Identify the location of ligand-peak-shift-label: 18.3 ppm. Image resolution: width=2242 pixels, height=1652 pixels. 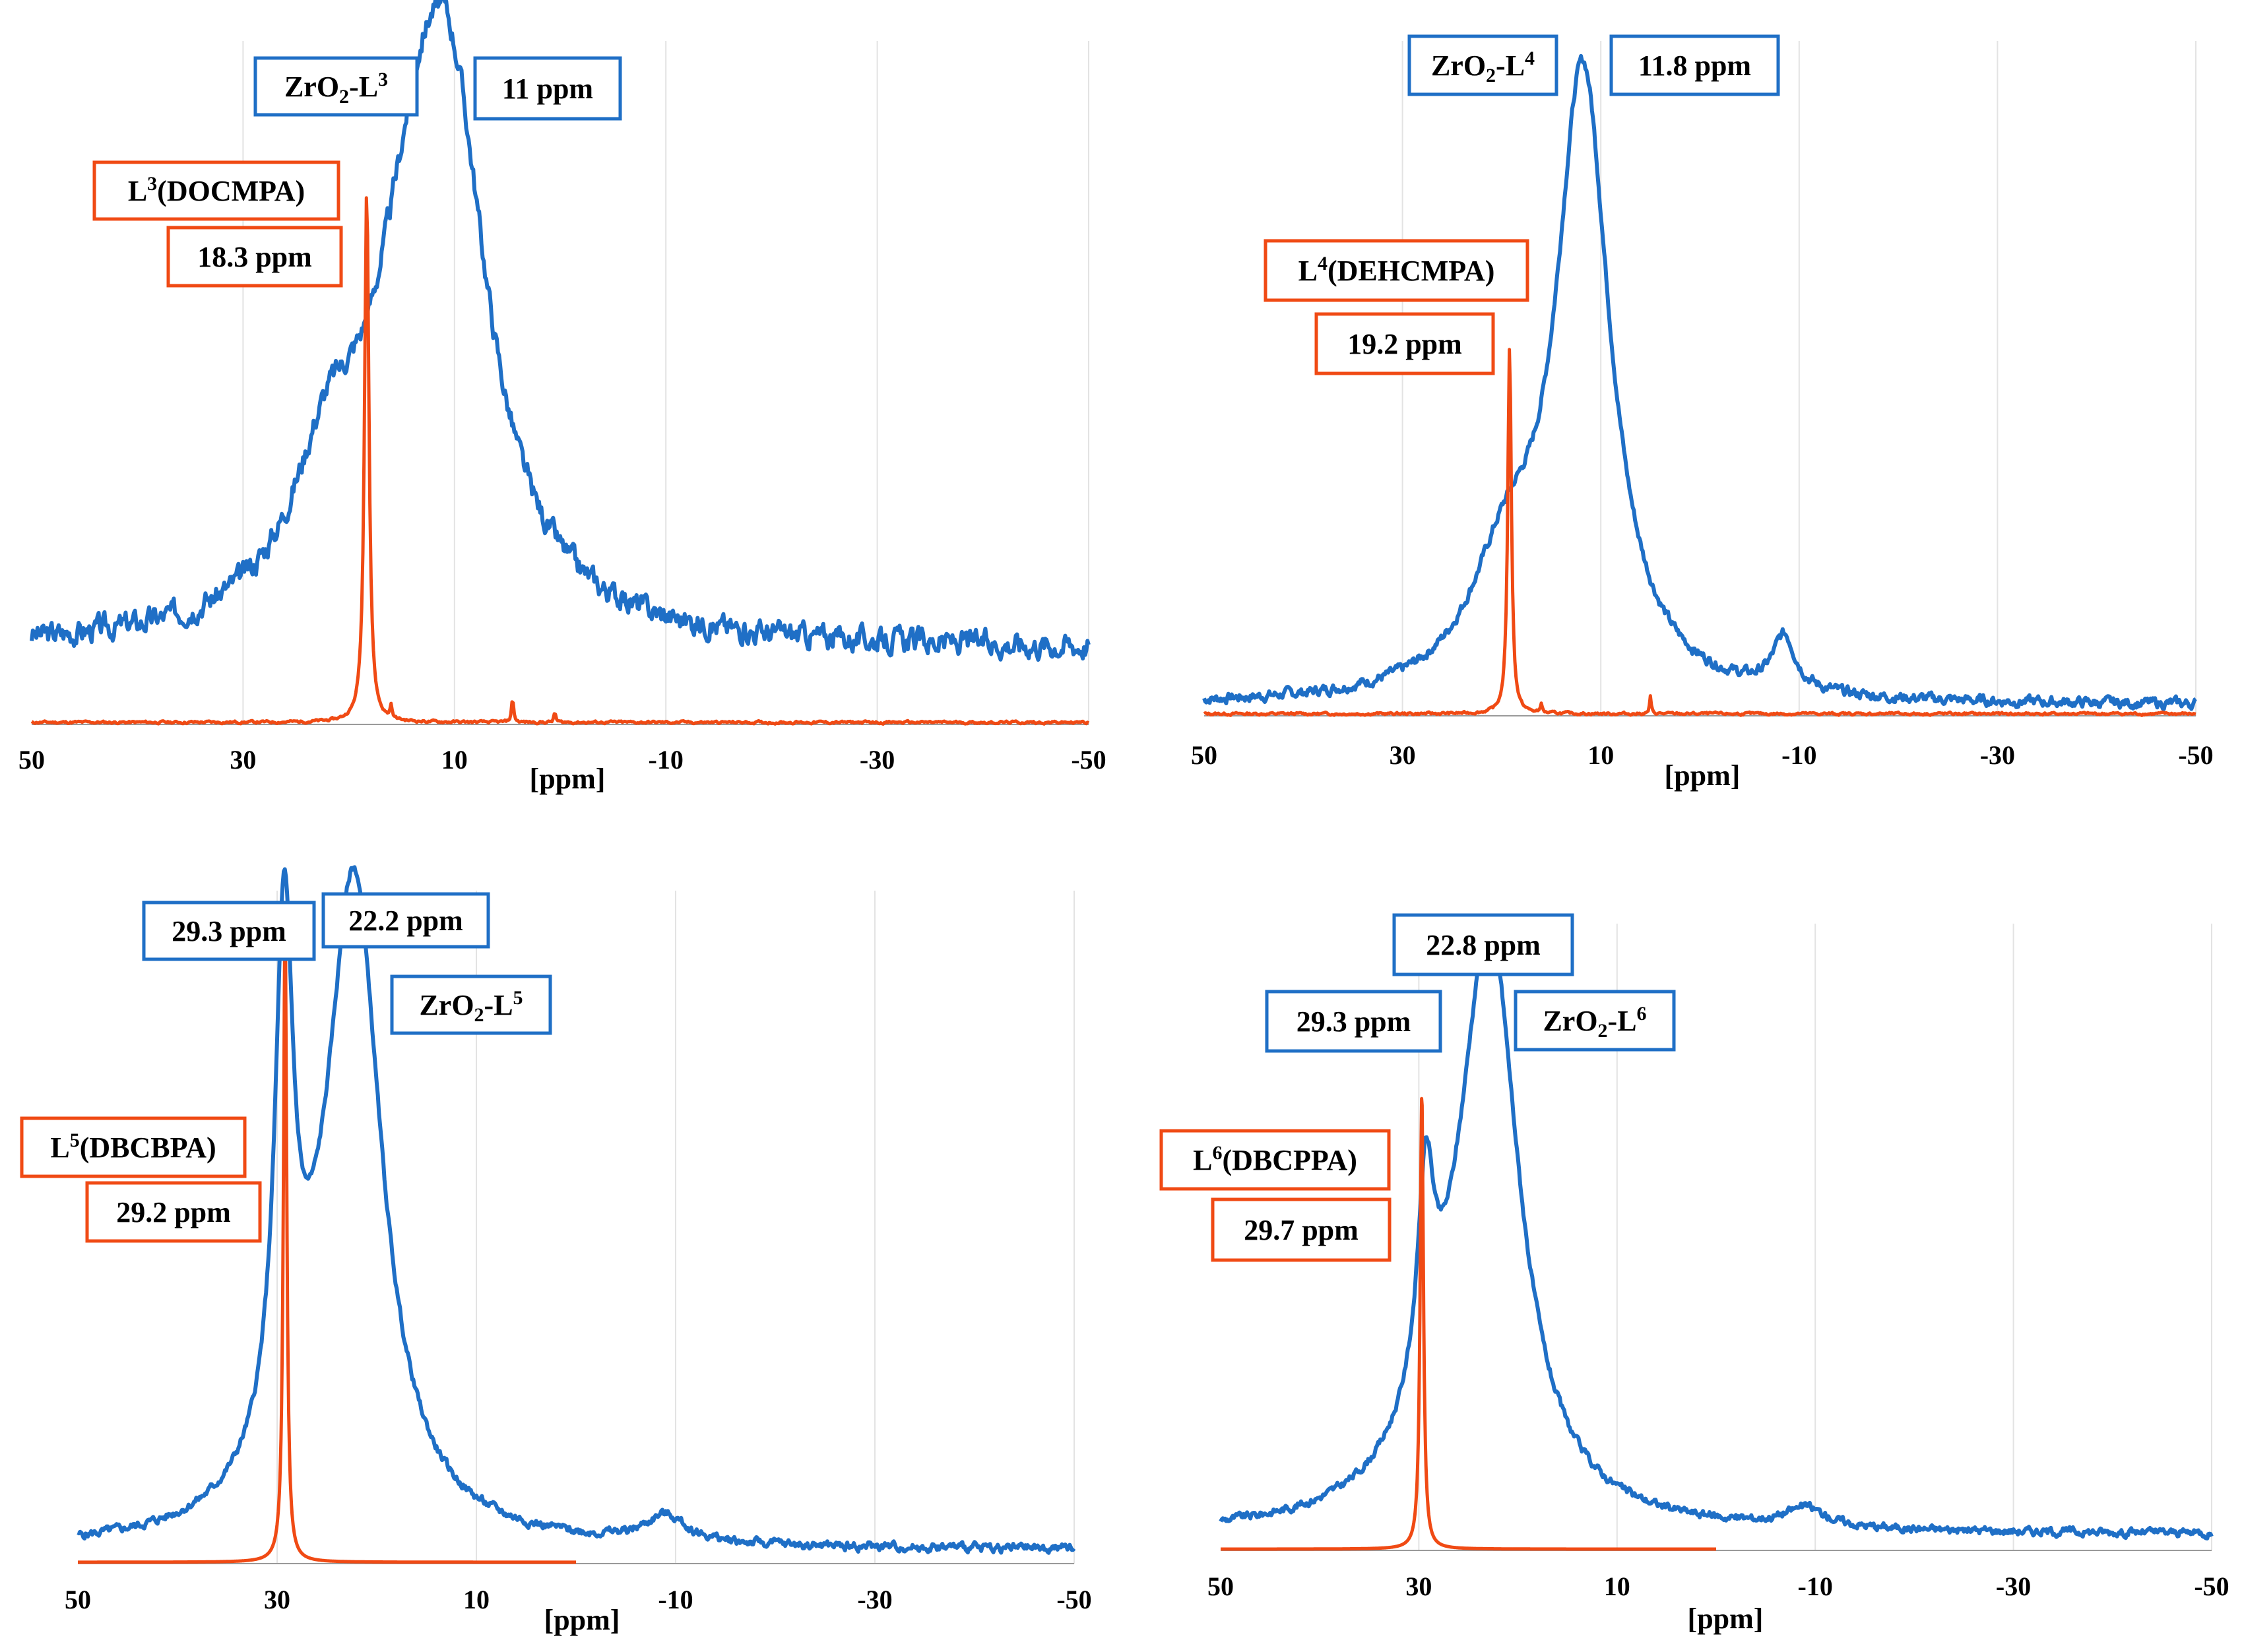
(254, 257).